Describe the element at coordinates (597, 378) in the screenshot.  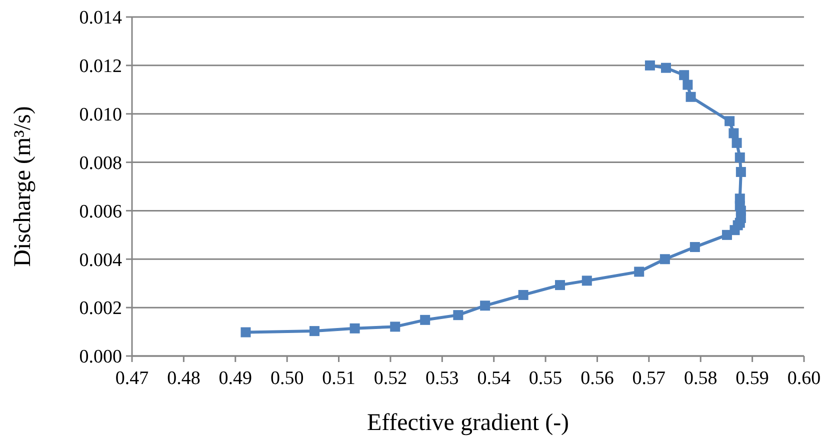
I see `x-tick-label: 0.56` at that location.